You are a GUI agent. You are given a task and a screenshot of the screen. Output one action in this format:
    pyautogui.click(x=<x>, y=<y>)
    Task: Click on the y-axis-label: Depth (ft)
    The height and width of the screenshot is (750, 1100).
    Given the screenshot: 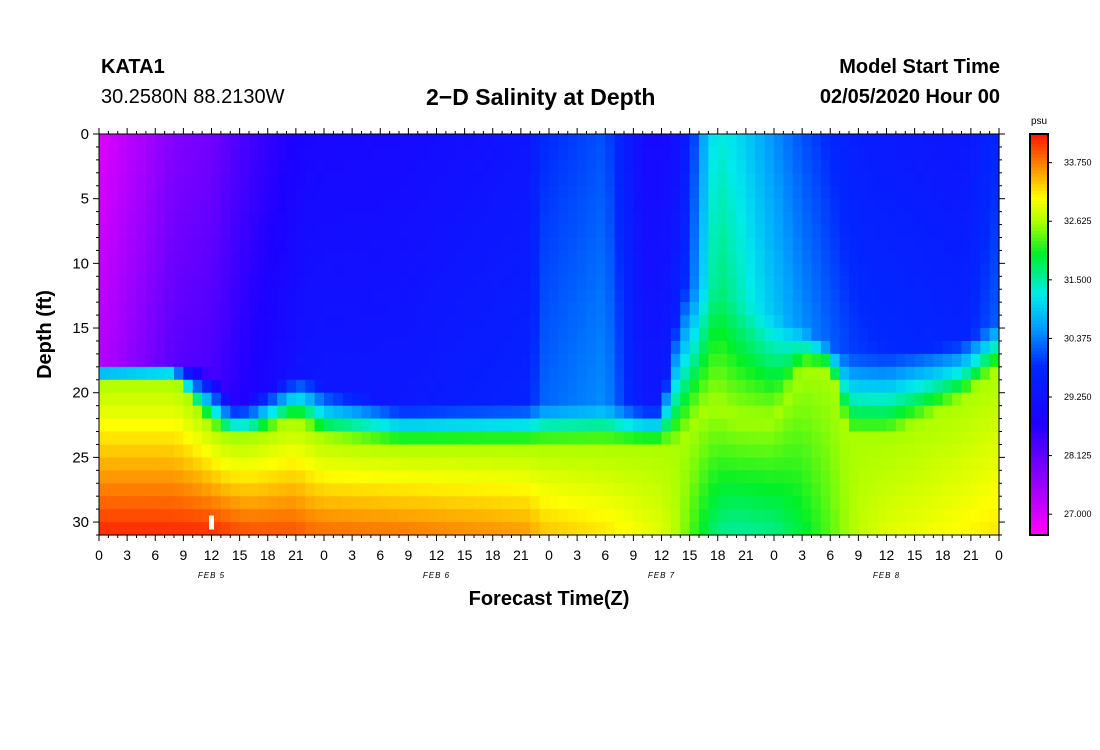 What is the action you would take?
    pyautogui.click(x=45, y=334)
    